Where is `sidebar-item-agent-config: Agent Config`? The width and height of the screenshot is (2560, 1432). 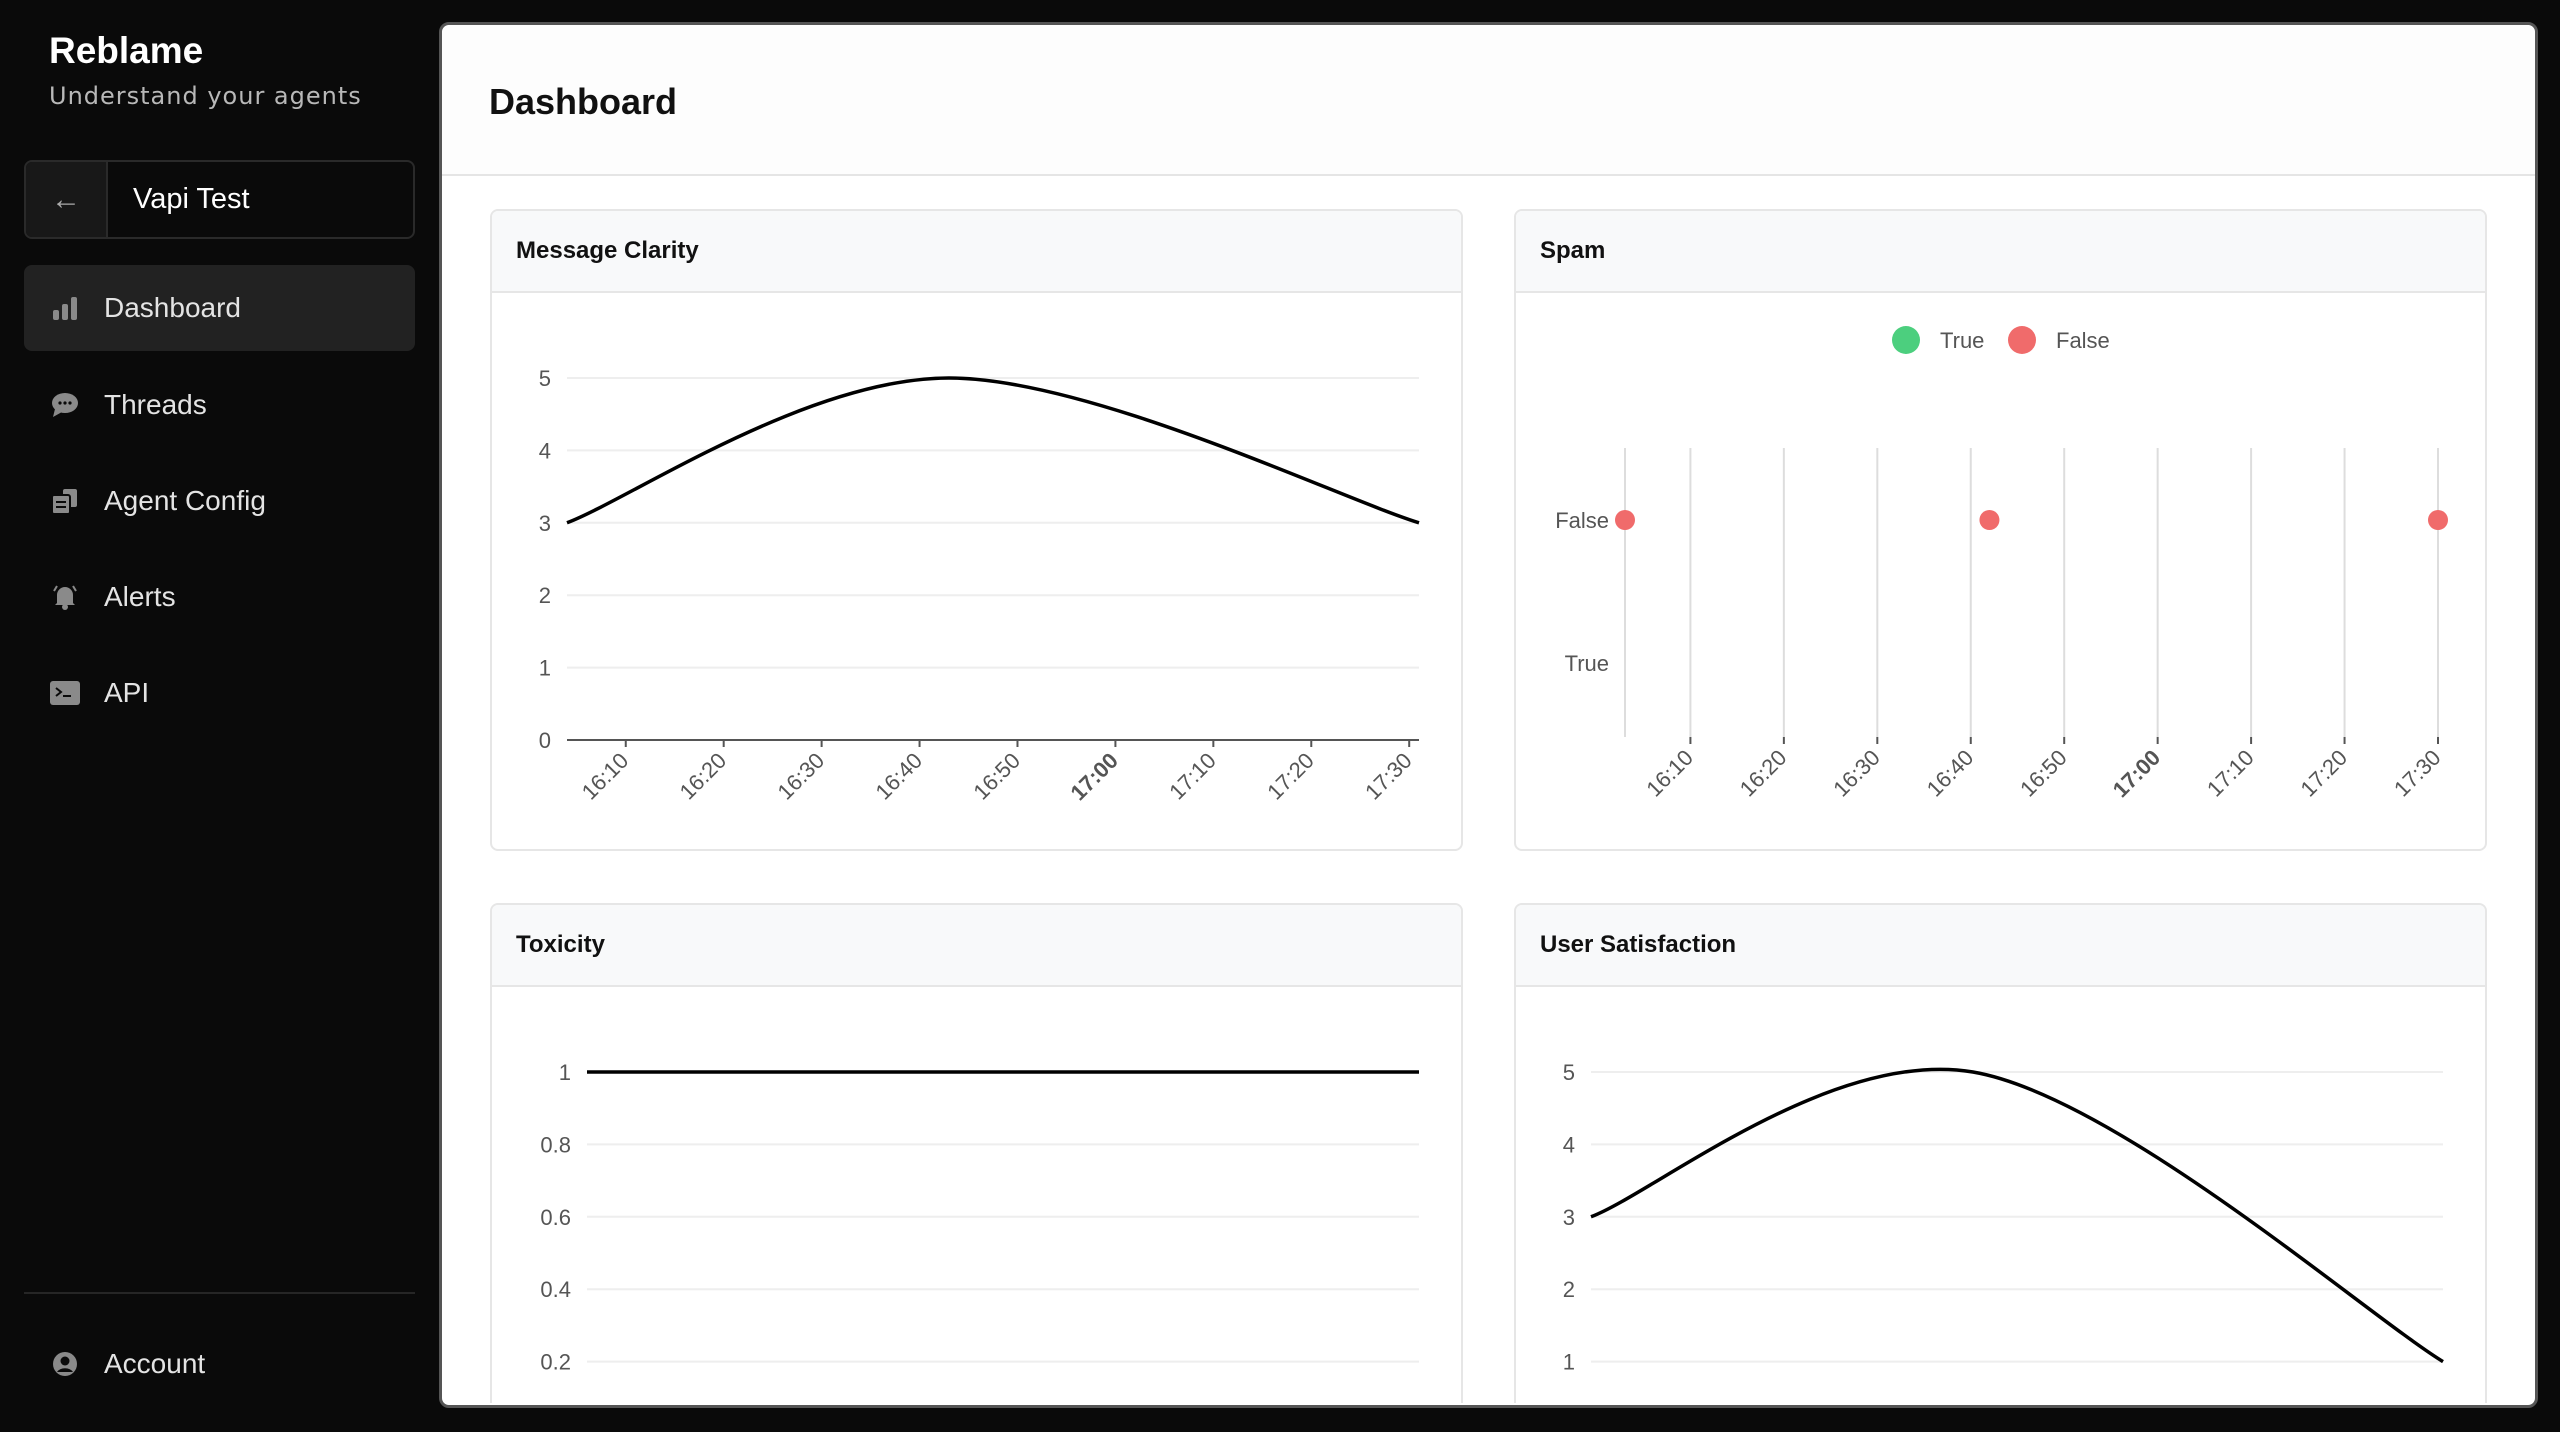
sidebar-item-agent-config: Agent Config is located at coordinates (219, 501).